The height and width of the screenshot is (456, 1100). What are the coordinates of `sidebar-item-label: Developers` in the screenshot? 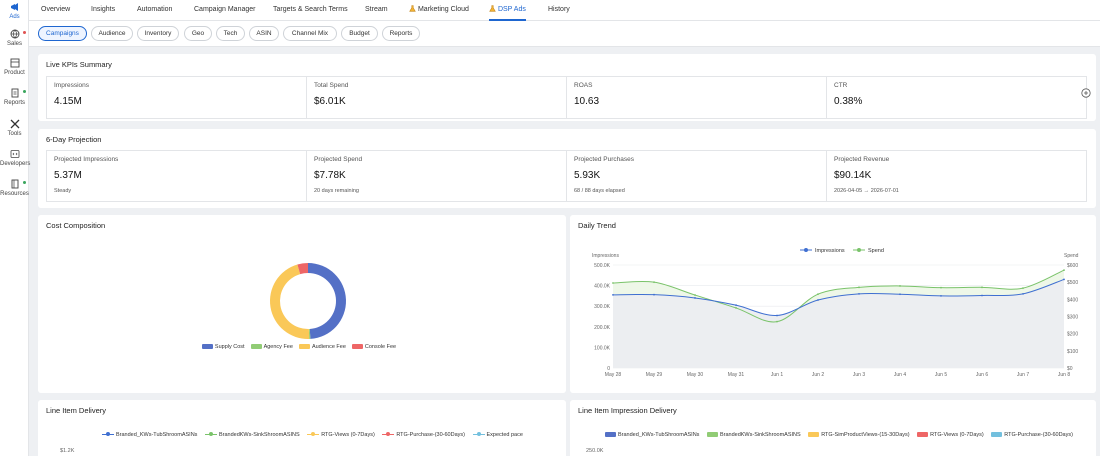 It's located at (15, 164).